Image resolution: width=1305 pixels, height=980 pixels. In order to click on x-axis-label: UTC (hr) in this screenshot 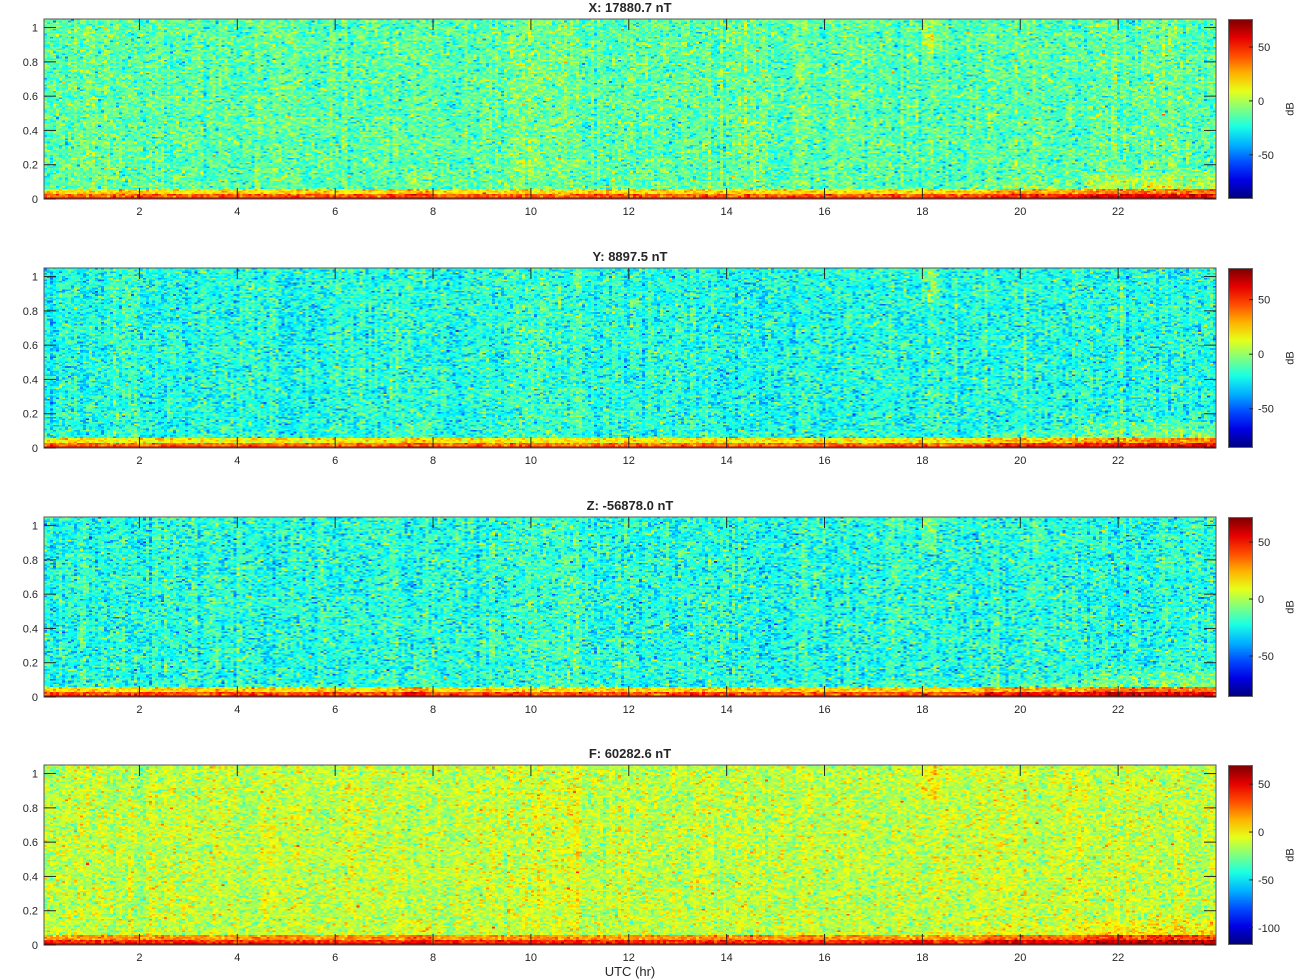, I will do `click(630, 971)`.